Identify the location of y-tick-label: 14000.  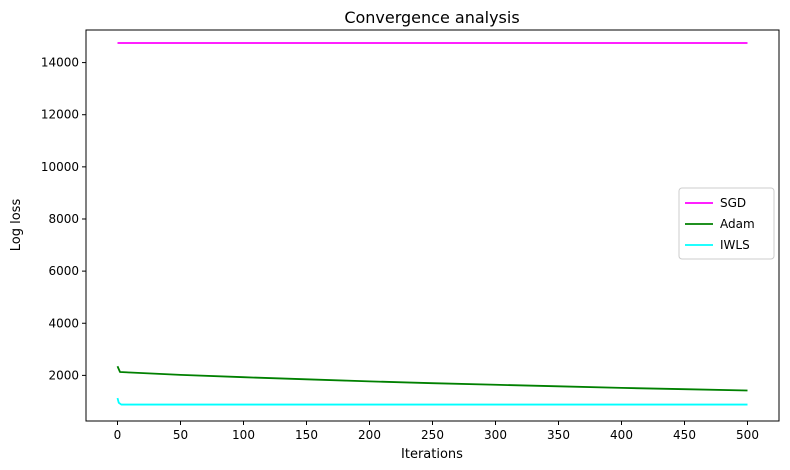
(60, 63).